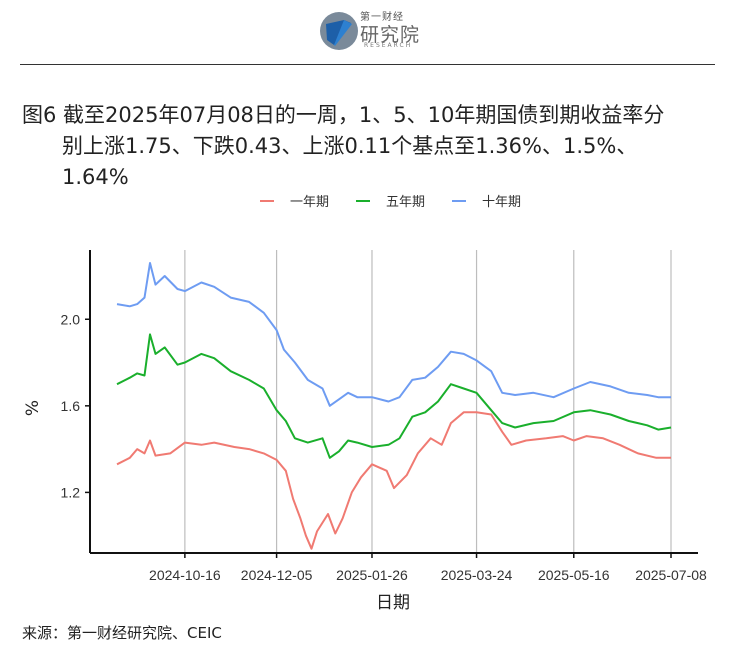 The image size is (755, 657). What do you see at coordinates (71, 406) in the screenshot?
I see `y-tick-label-1: 1.6` at bounding box center [71, 406].